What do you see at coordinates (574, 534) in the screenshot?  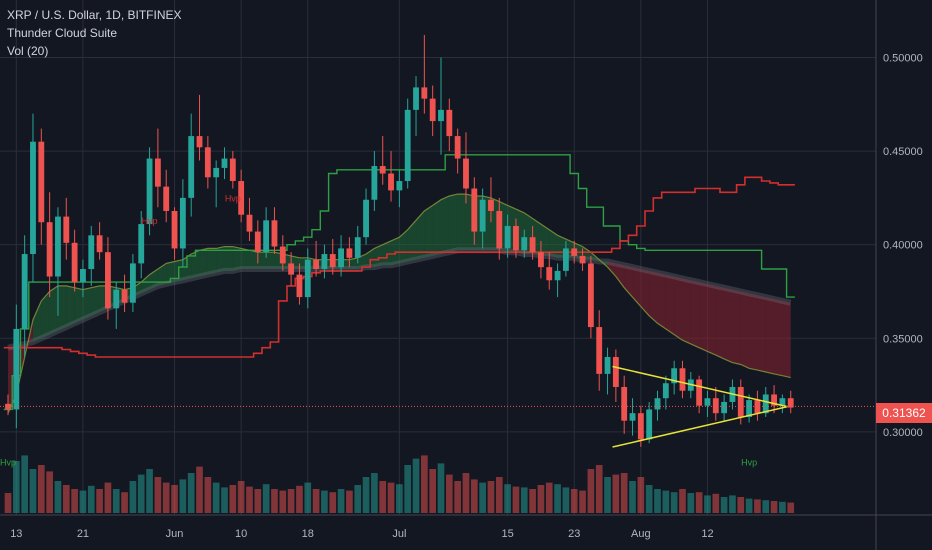 I see `x-tick-label: 23` at bounding box center [574, 534].